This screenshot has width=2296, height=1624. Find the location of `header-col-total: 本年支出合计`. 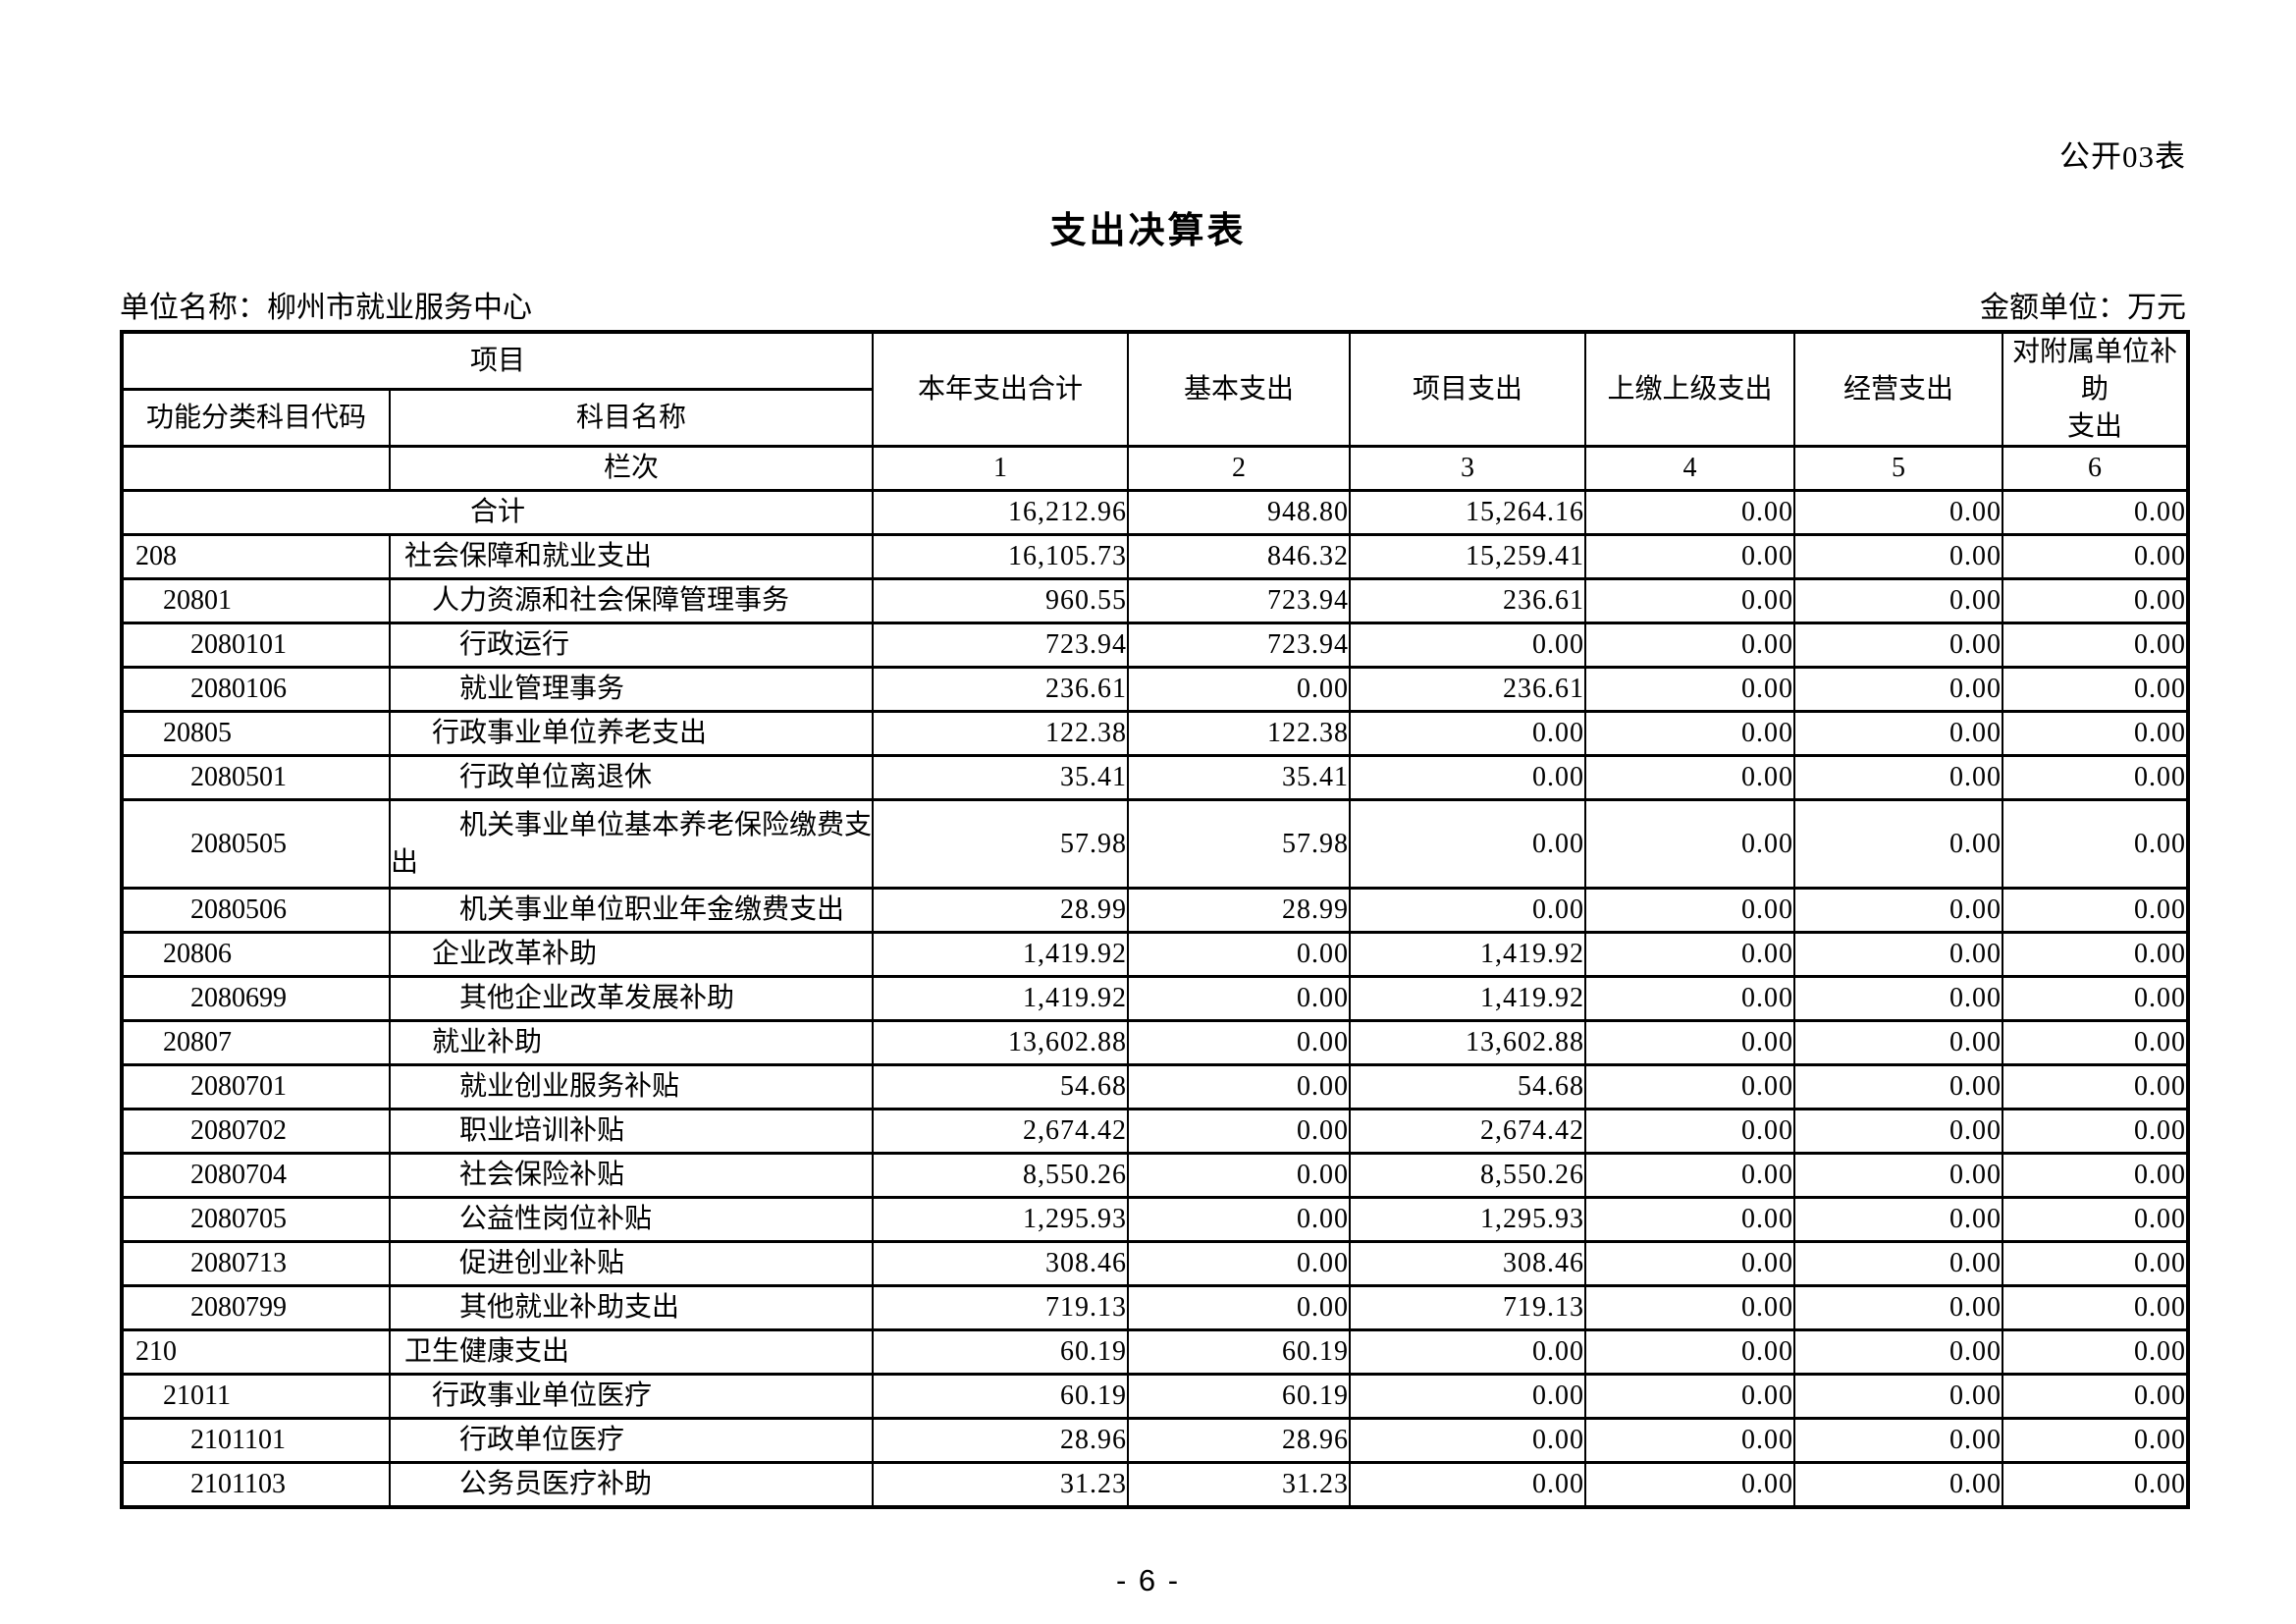

header-col-total: 本年支出合计 is located at coordinates (1001, 389).